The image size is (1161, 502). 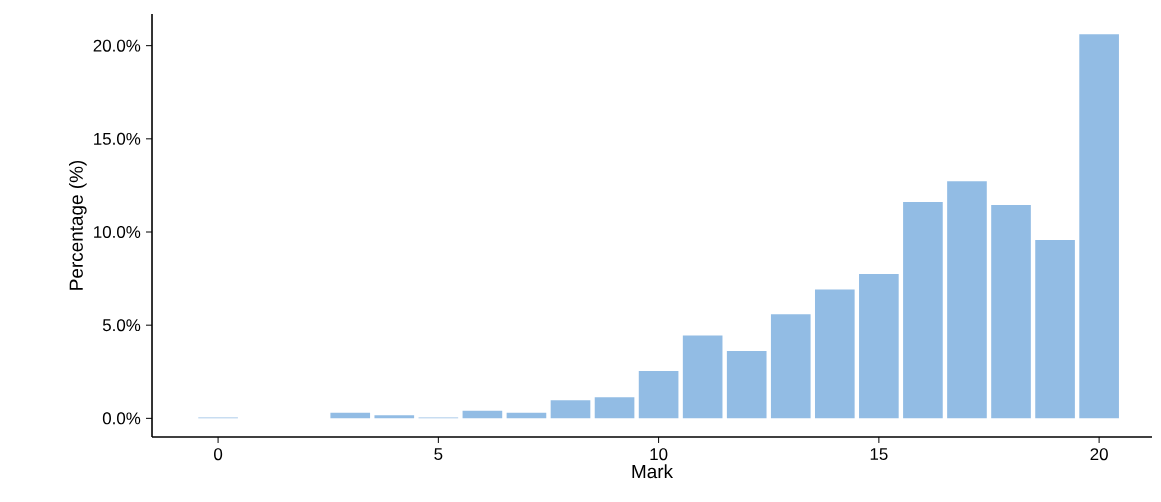 I want to click on x-tick-label: 20, so click(x=1099, y=454).